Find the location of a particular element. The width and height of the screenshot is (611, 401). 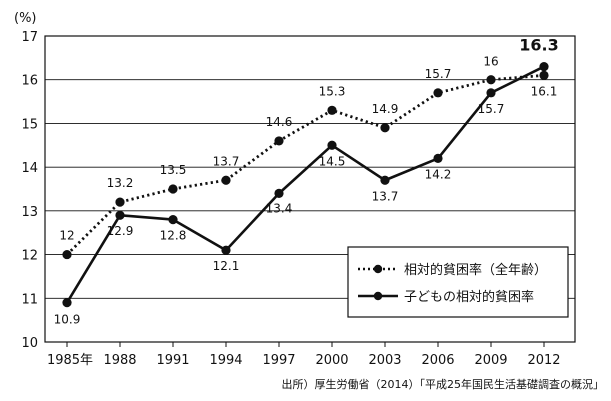

x-tick-label: 2006 is located at coordinates (437, 360).